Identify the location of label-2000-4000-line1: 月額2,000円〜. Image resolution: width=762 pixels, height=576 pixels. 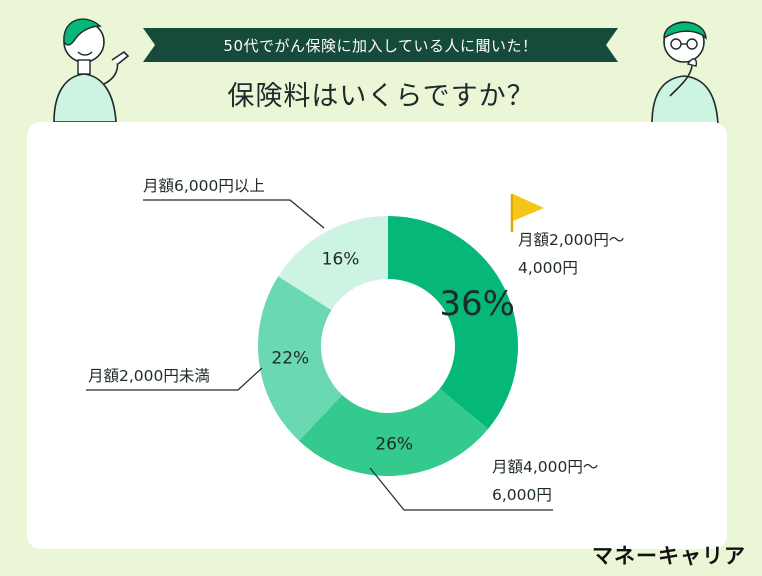
(571, 240).